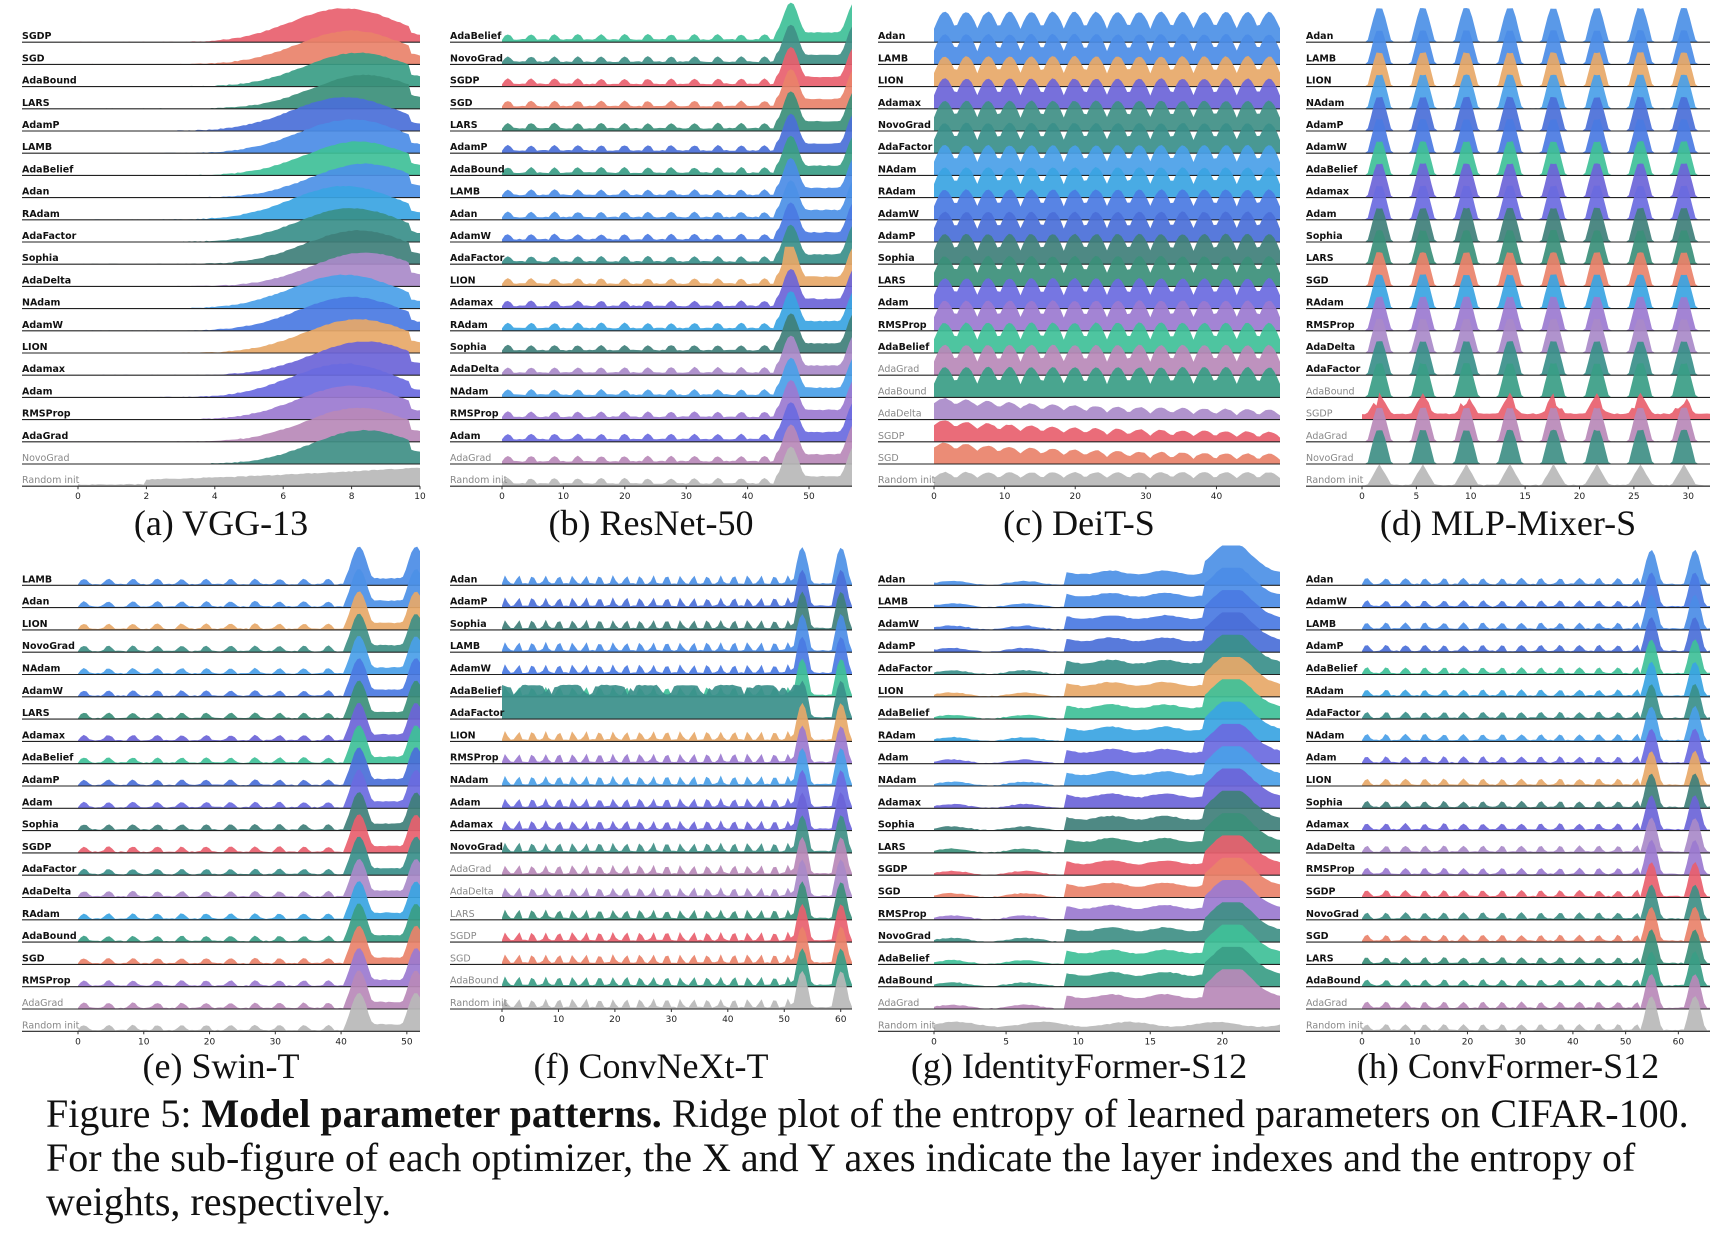 The image size is (1728, 1238). Describe the element at coordinates (37, 579) in the screenshot. I see `ridge-label-e-0: LAMB` at that location.